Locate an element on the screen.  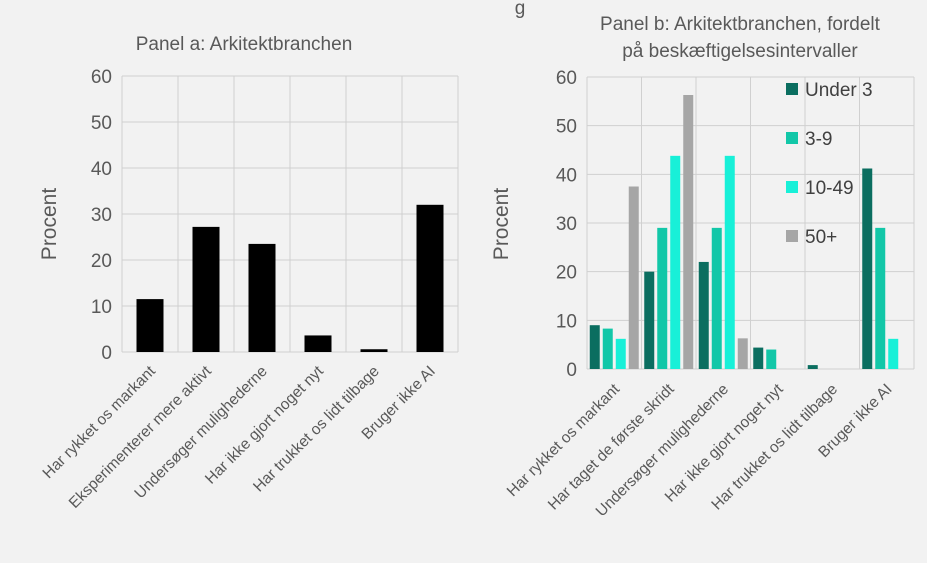
chart-title: Panel a: Arkitektbranchen is located at coordinates (244, 44).